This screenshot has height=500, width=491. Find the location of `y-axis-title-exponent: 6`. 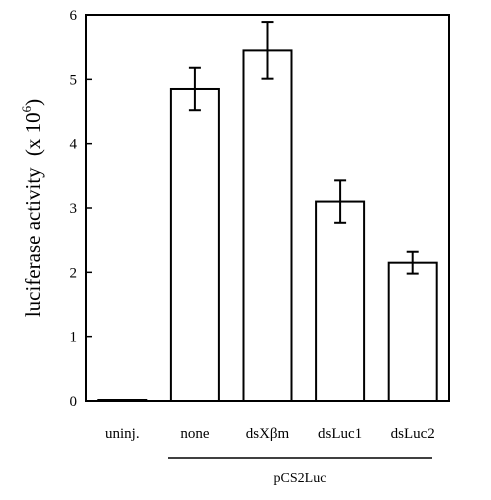

y-axis-title-exponent: 6 is located at coordinates (26, 108).